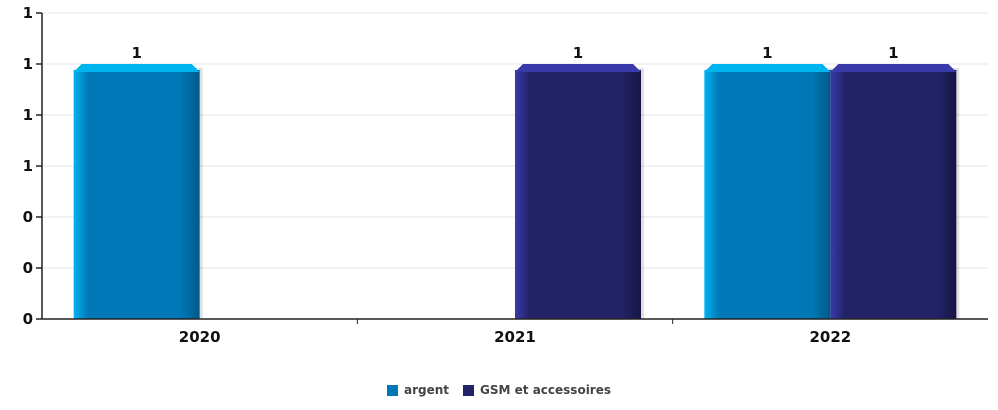  Describe the element at coordinates (830, 337) in the screenshot. I see `x-tick-label: 2022` at that location.